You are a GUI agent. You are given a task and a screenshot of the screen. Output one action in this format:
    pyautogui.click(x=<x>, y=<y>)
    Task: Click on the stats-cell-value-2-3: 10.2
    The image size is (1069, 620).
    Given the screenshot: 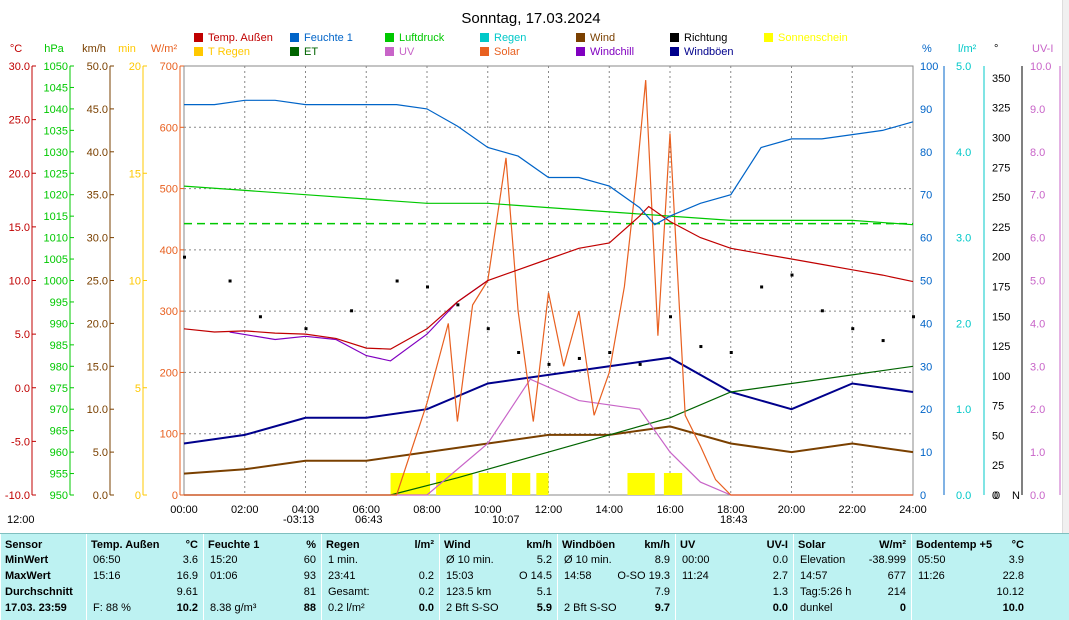 What is the action you would take?
    pyautogui.click(x=187, y=608)
    